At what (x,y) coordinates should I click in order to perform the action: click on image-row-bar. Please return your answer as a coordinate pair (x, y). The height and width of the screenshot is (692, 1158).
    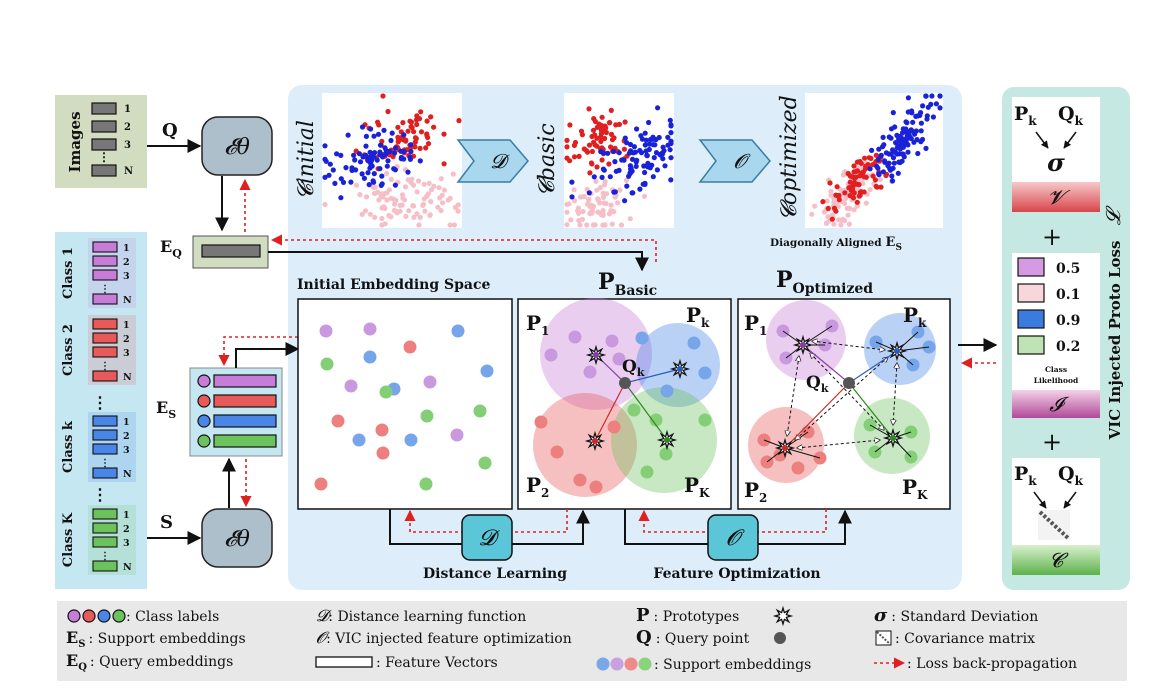
    Looking at the image, I should click on (104, 144).